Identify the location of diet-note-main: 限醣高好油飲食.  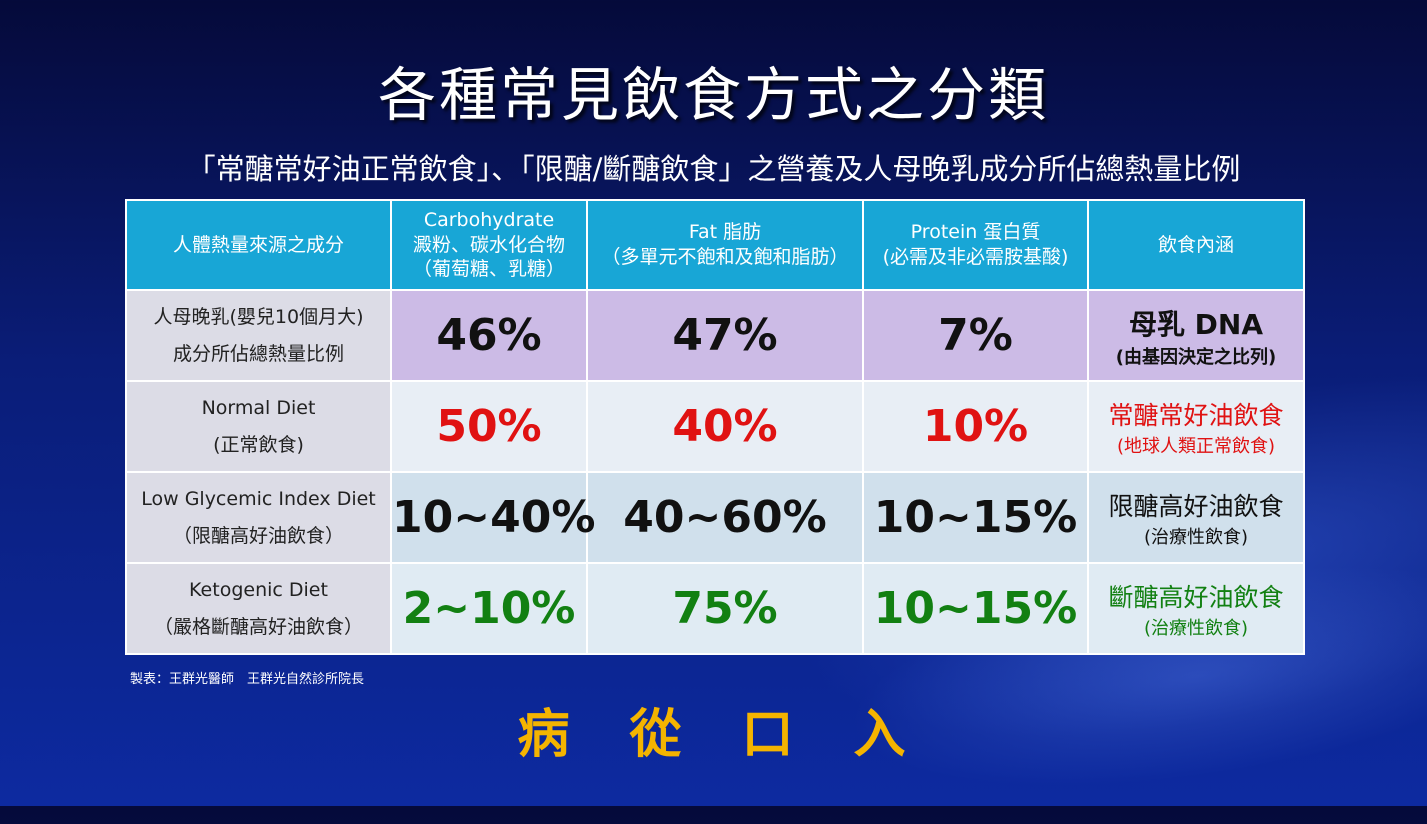
(1196, 506).